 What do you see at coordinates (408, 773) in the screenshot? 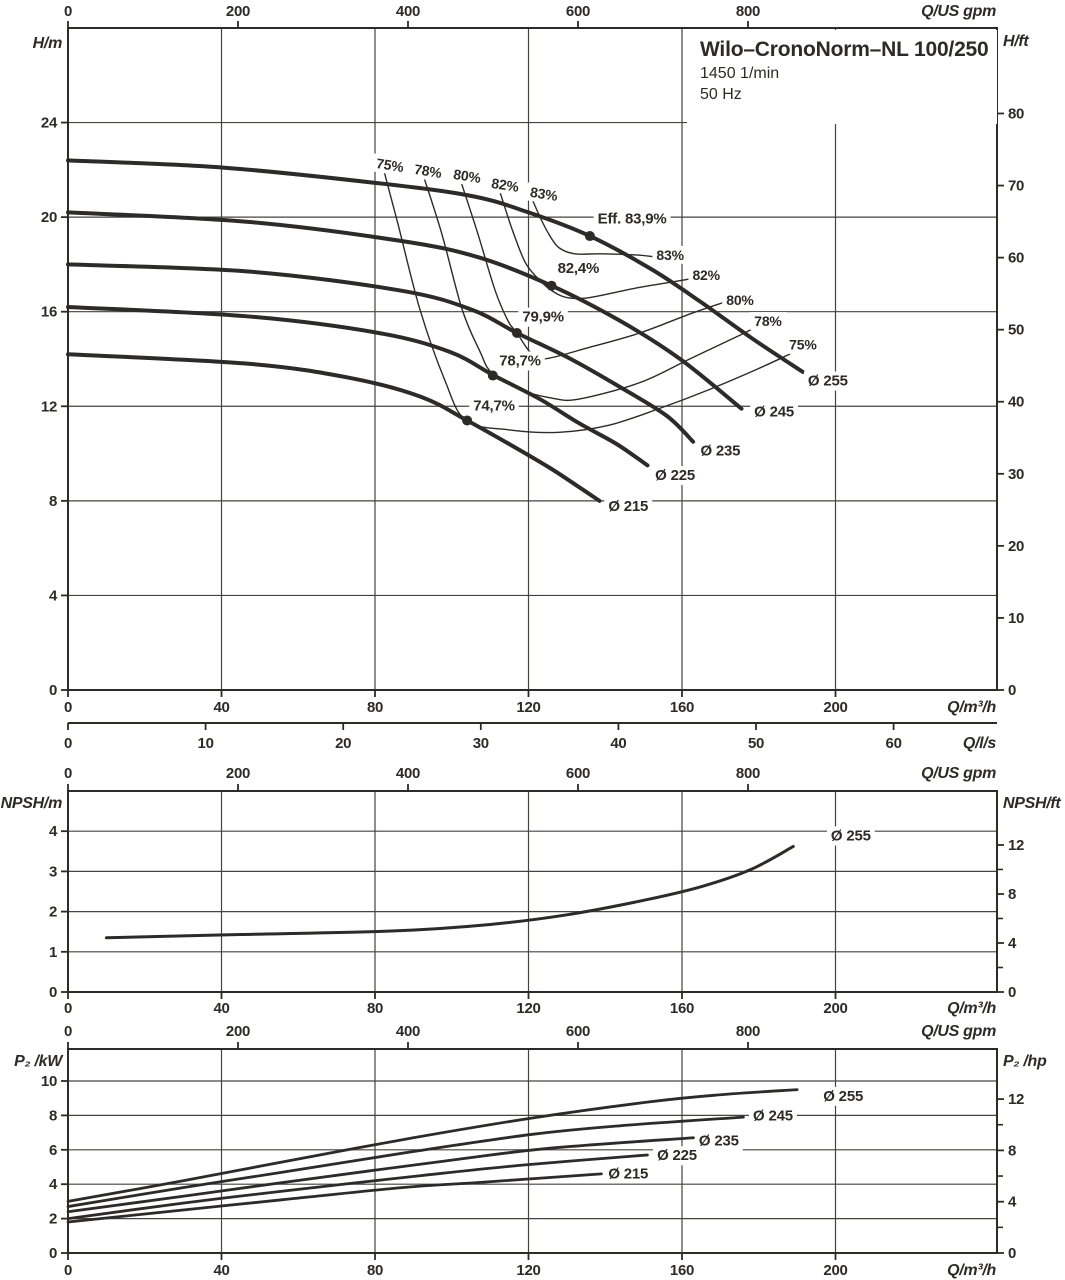
I see `svg-text: 400` at bounding box center [408, 773].